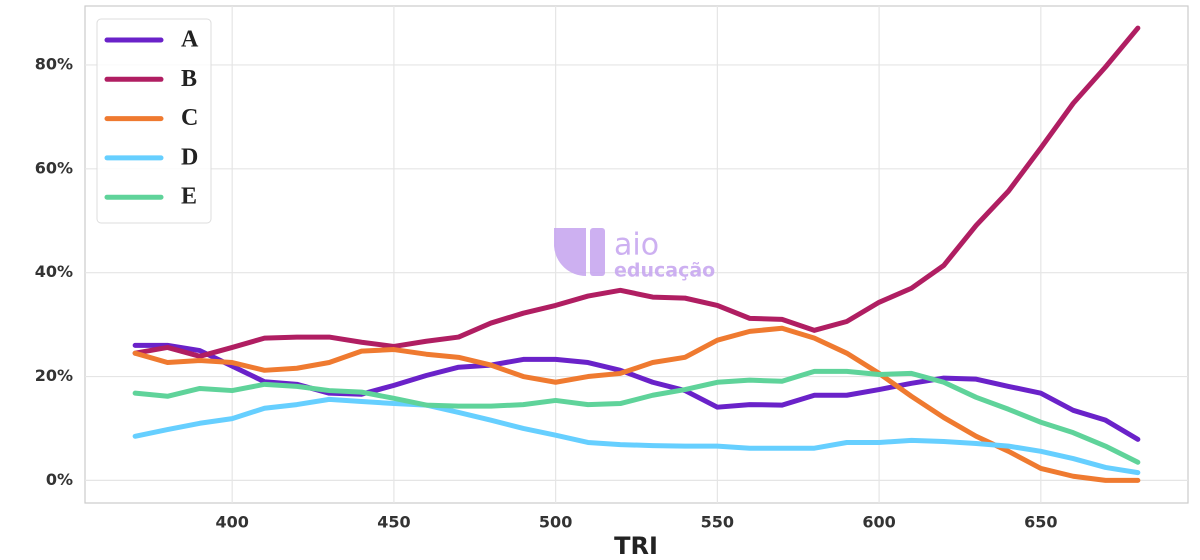 This screenshot has height=560, width=1200. I want to click on y-tick-label: 20%, so click(54, 375).